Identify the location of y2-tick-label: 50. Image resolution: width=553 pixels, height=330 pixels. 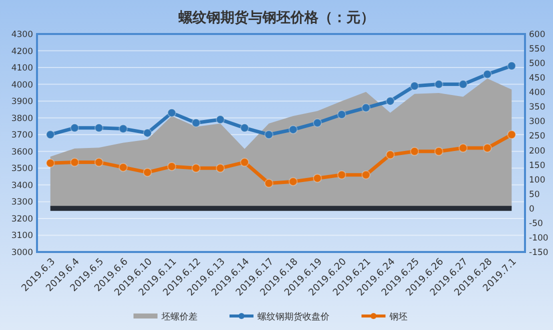
(534, 195).